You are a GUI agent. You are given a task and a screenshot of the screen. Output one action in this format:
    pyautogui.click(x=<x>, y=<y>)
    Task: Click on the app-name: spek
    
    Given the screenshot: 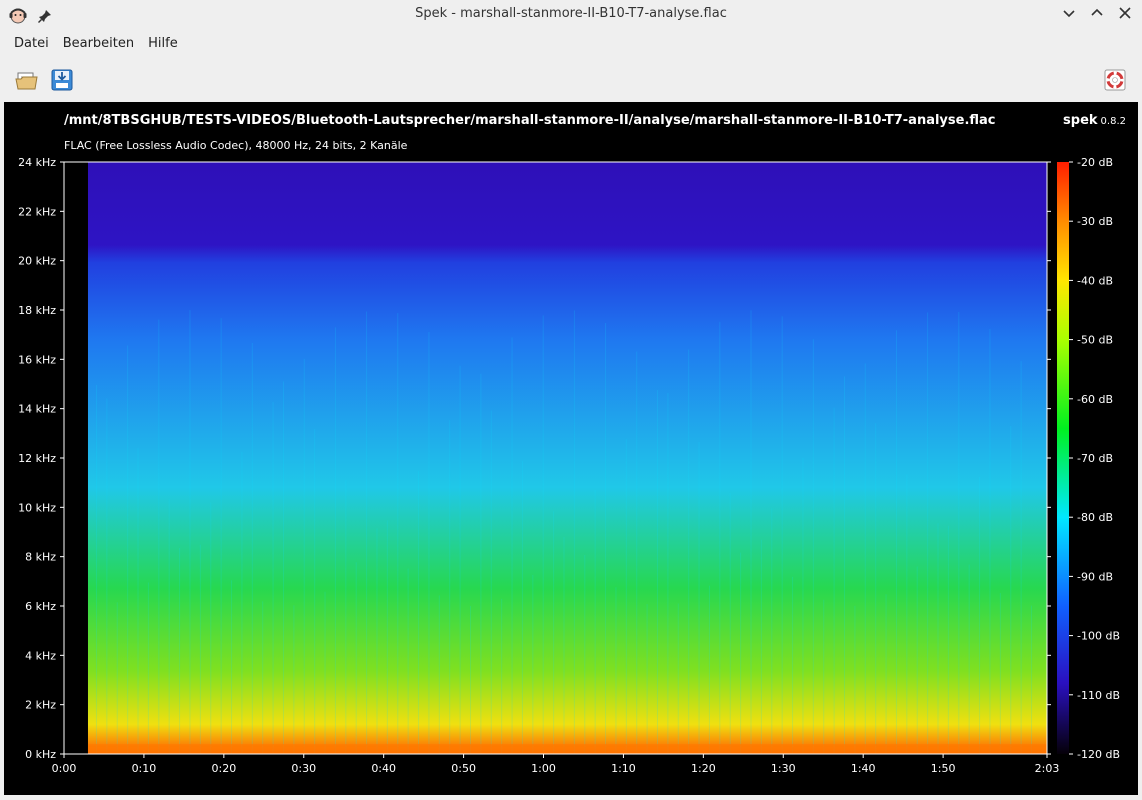 What is the action you would take?
    pyautogui.click(x=1080, y=120)
    